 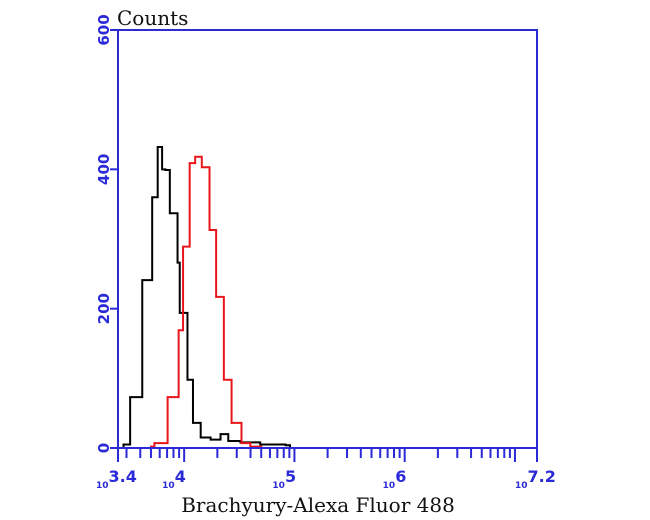 What do you see at coordinates (318, 505) in the screenshot?
I see `x-axis-title: Brachyury-Alexa Fluor 488` at bounding box center [318, 505].